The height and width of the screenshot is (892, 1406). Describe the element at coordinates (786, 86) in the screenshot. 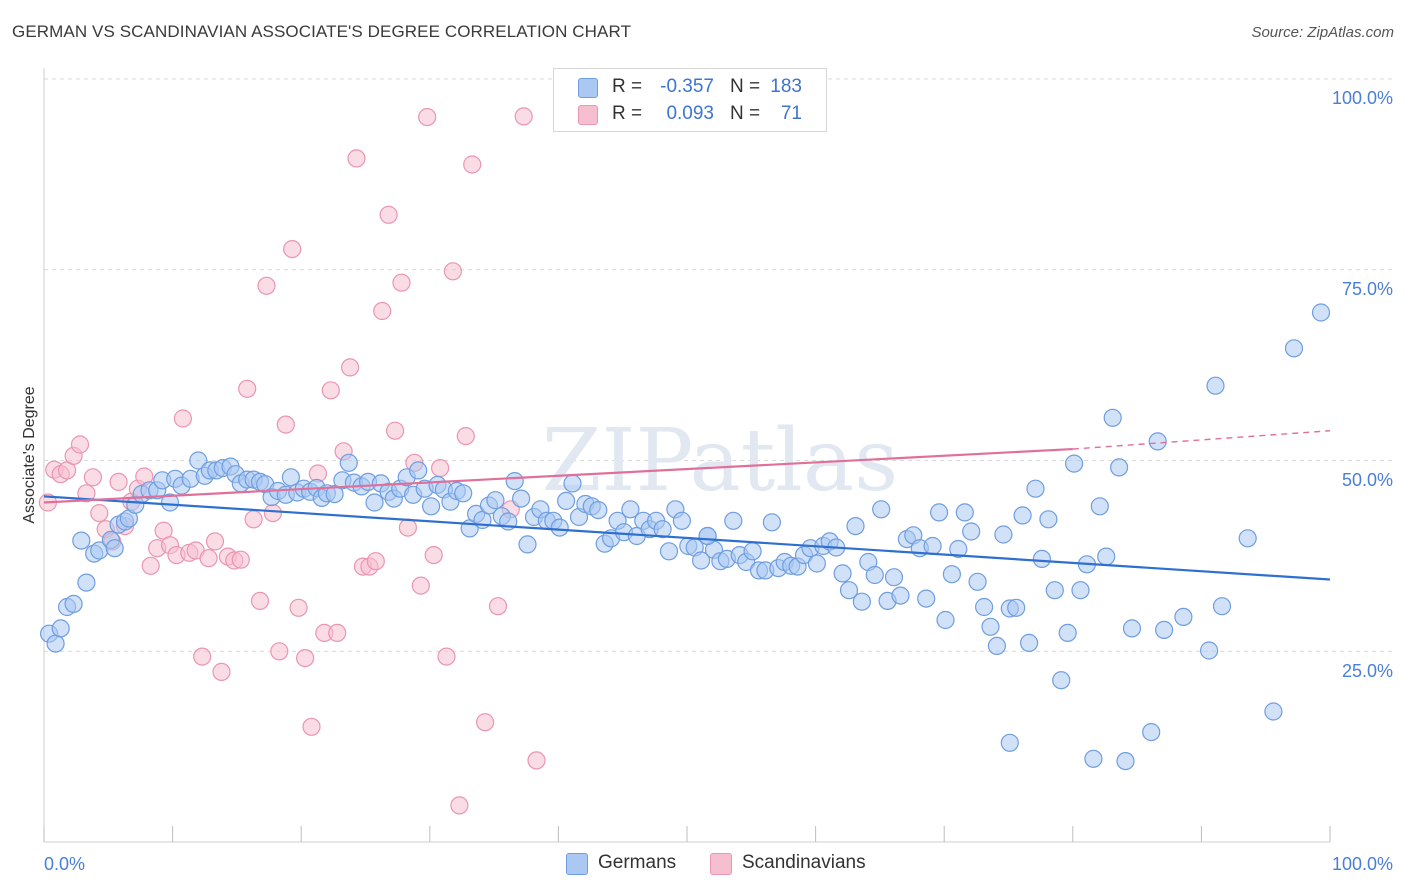

I see `n-value: 183` at that location.